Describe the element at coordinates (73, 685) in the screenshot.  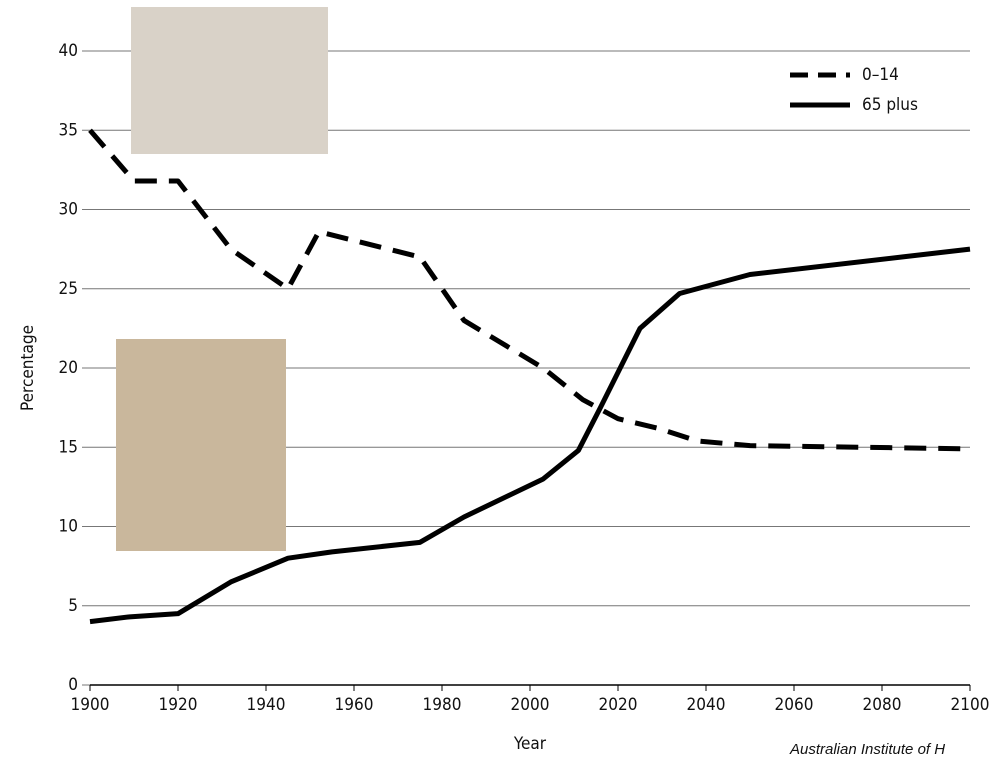
I see `y-tick-label: 0` at that location.